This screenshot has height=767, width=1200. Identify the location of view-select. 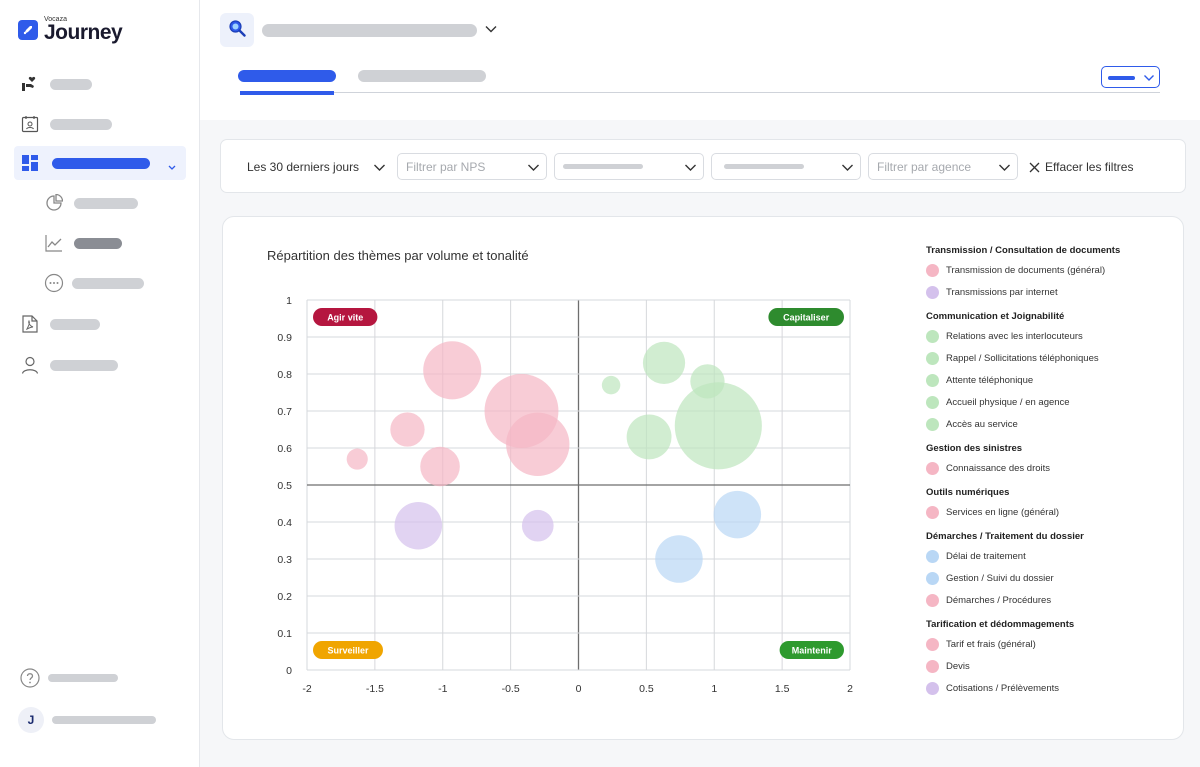
(1130, 77).